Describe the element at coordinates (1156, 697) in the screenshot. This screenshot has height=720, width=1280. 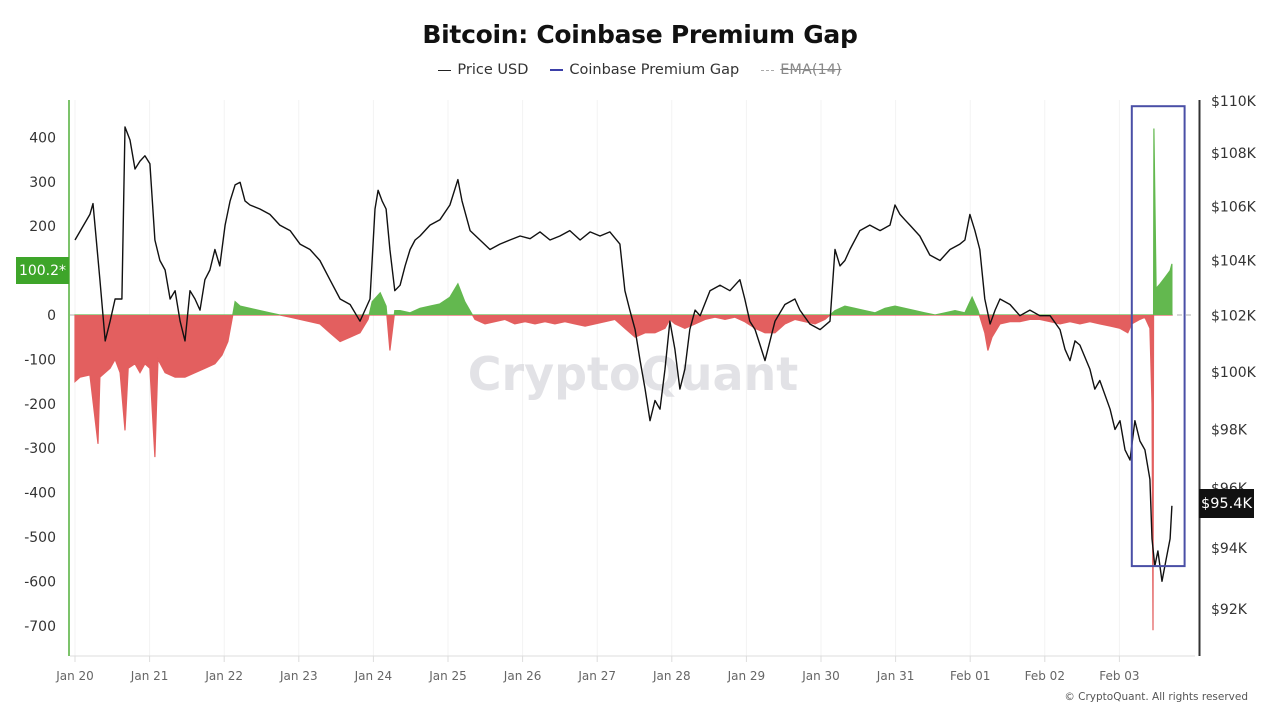
I see `copyright-text: © CryptoQuant. All rights reserved` at that location.